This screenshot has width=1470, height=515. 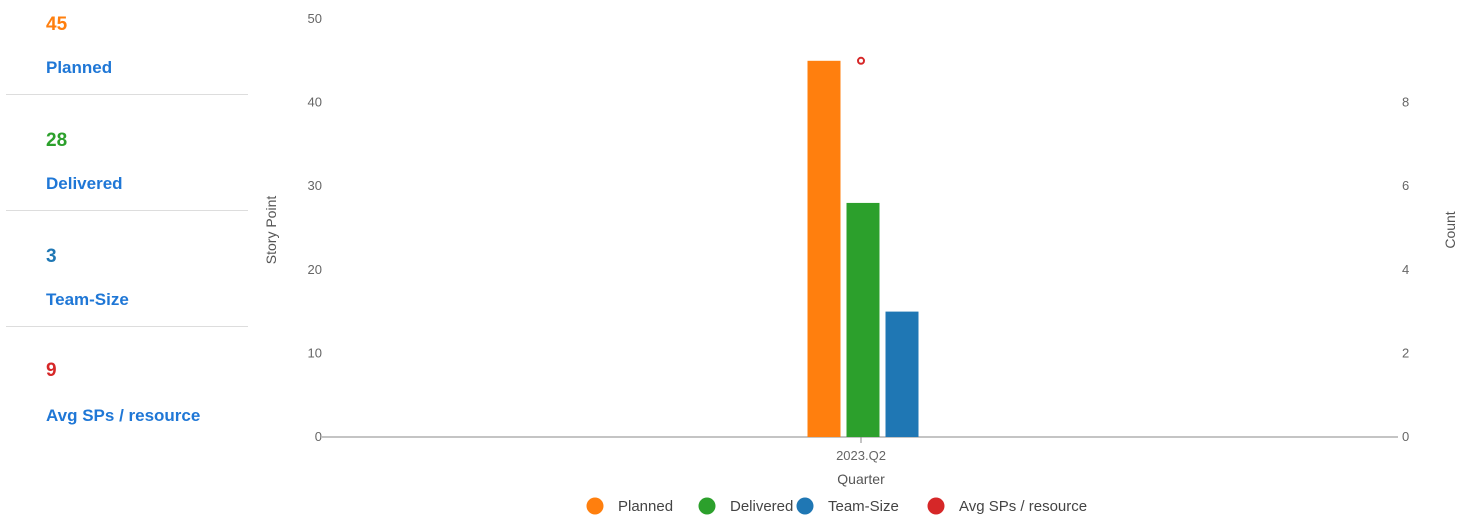 What do you see at coordinates (315, 102) in the screenshot?
I see `y-tick-label: 40` at bounding box center [315, 102].